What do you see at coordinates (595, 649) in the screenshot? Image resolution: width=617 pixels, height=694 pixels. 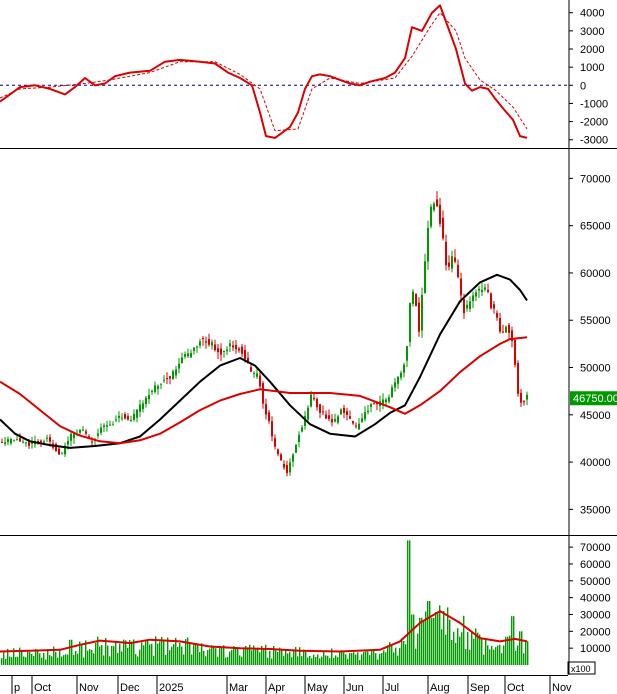 I see `vol-tick-label: 10000` at bounding box center [595, 649].